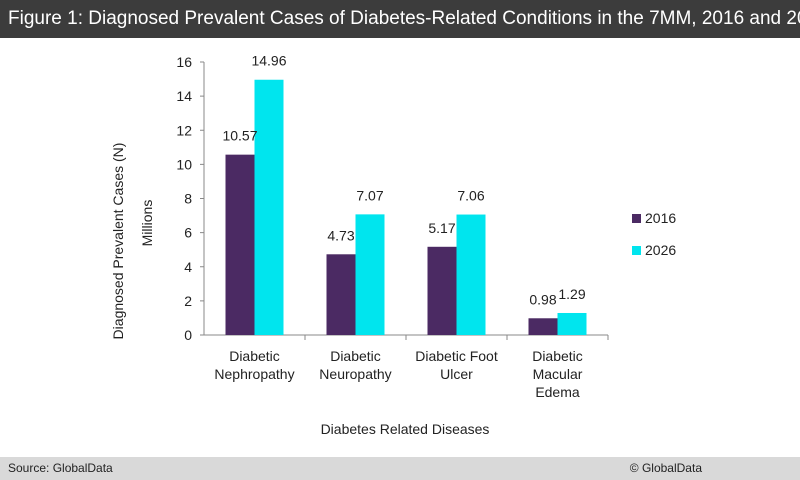  I want to click on y-axis-unit-label: Millions, so click(147, 223).